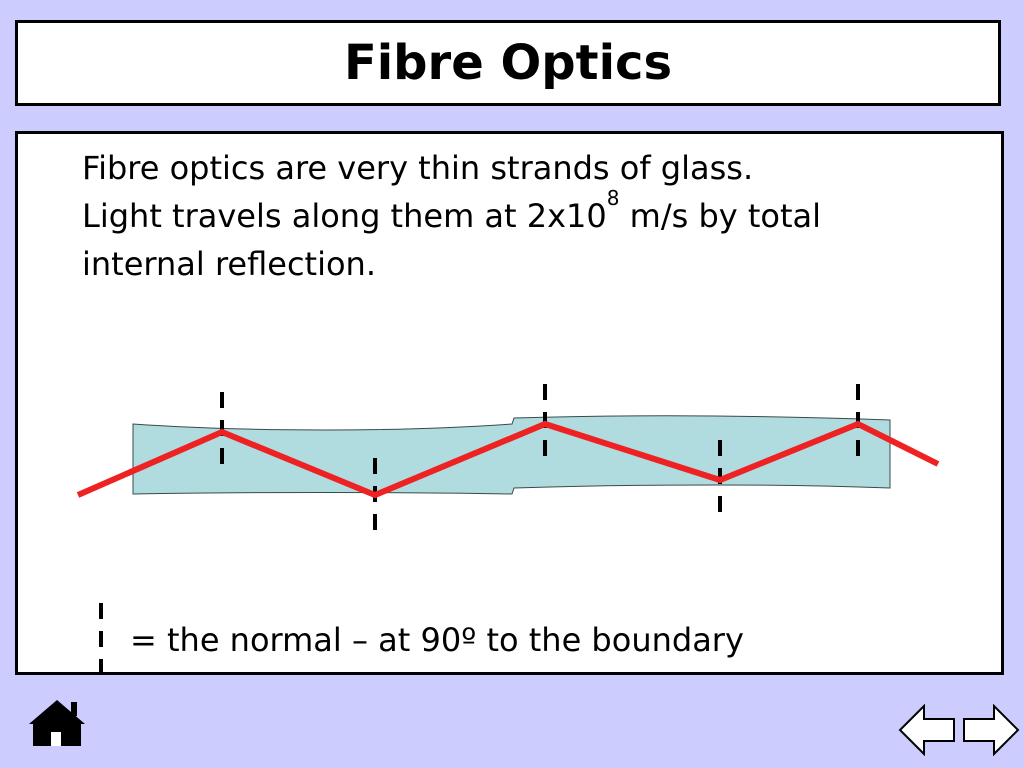 Image resolution: width=1024 pixels, height=768 pixels. Describe the element at coordinates (344, 216) in the screenshot. I see `paragraph-line-2-start: Light travels along them at 2x10` at that location.